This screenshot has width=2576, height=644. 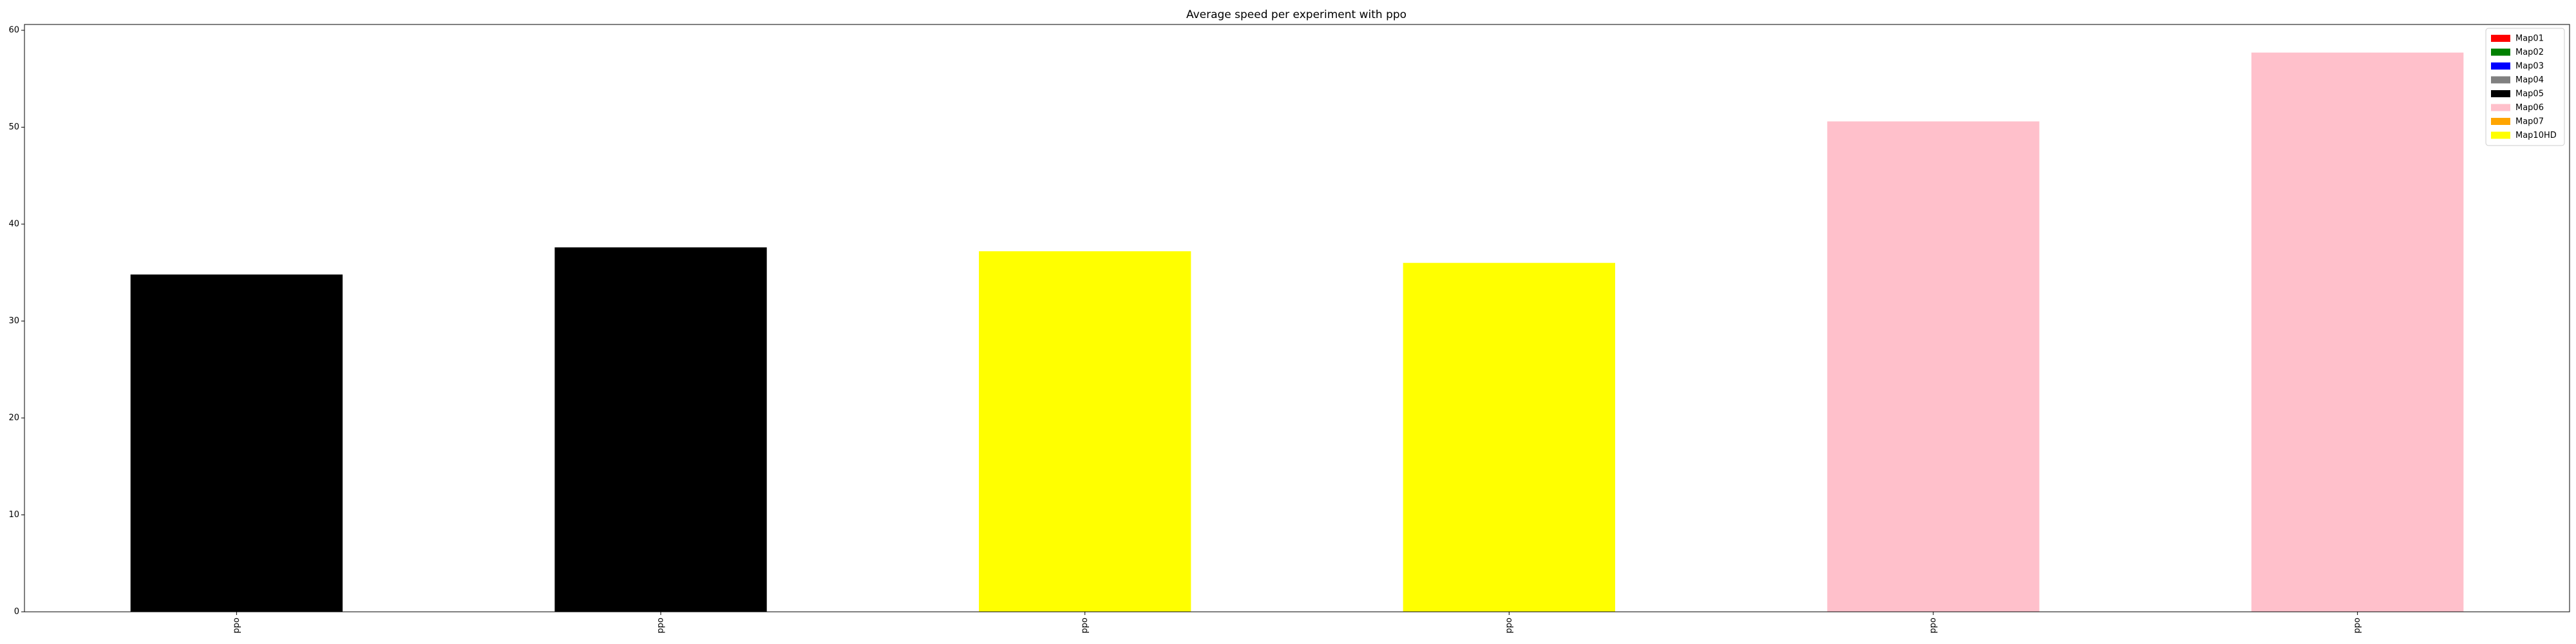 I want to click on legend-label: Map07, so click(x=2529, y=122).